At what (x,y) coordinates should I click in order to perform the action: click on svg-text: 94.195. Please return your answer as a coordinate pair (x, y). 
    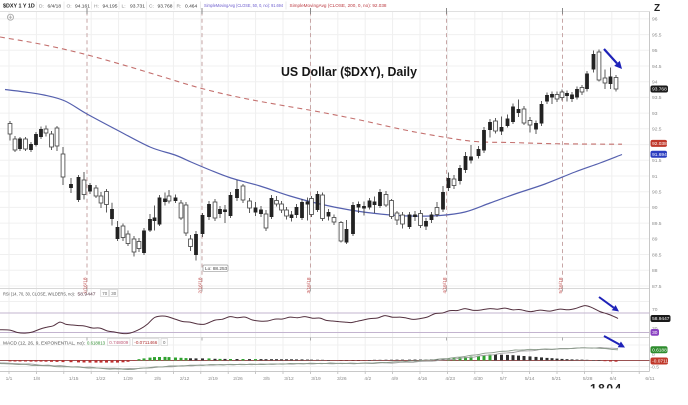
    Looking at the image, I should click on (110, 7).